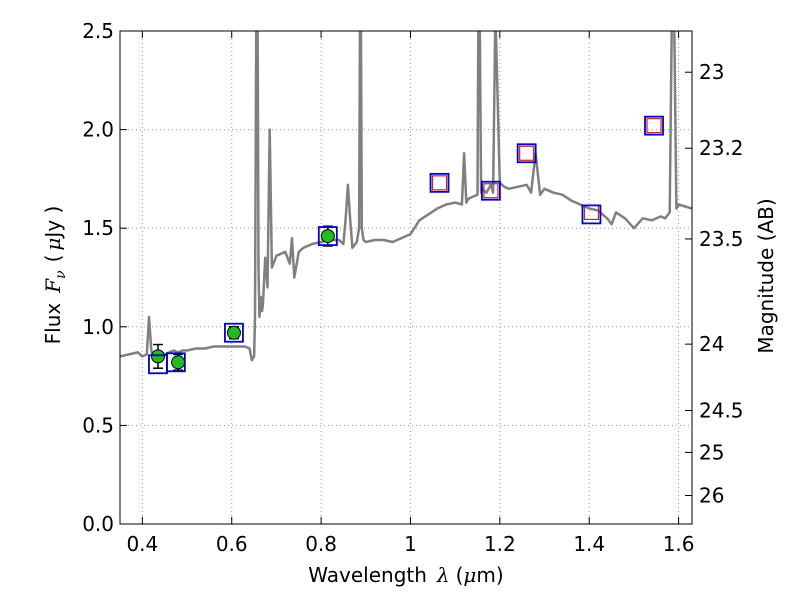 The width and height of the screenshot is (800, 600). Describe the element at coordinates (766, 275) in the screenshot. I see `y2-axis-label: Magnitude (AB)` at that location.